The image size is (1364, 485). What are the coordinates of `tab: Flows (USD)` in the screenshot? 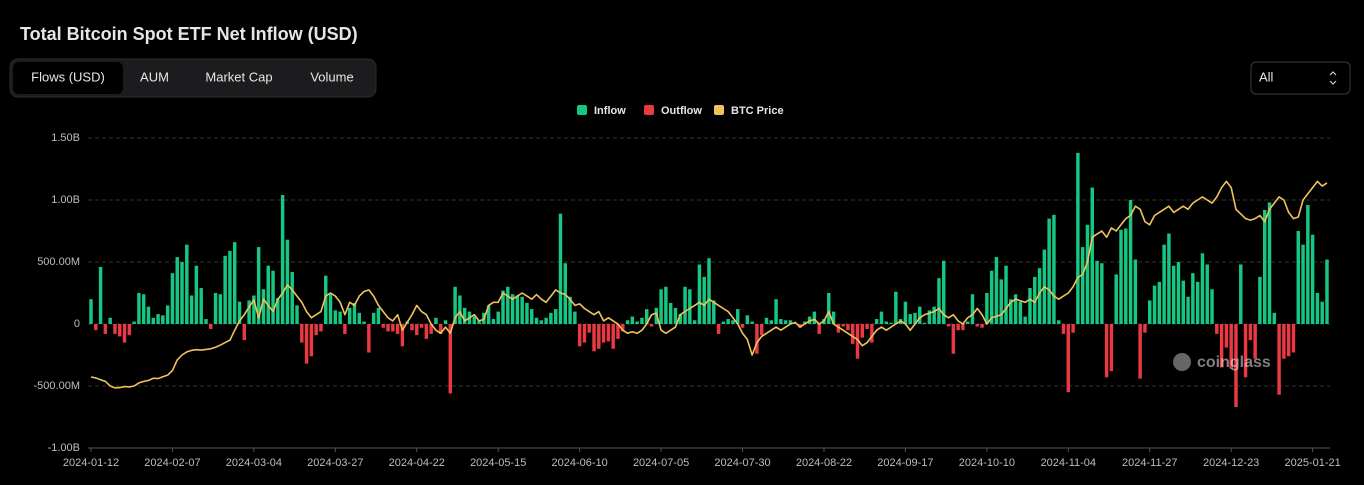 It's located at (68, 76).